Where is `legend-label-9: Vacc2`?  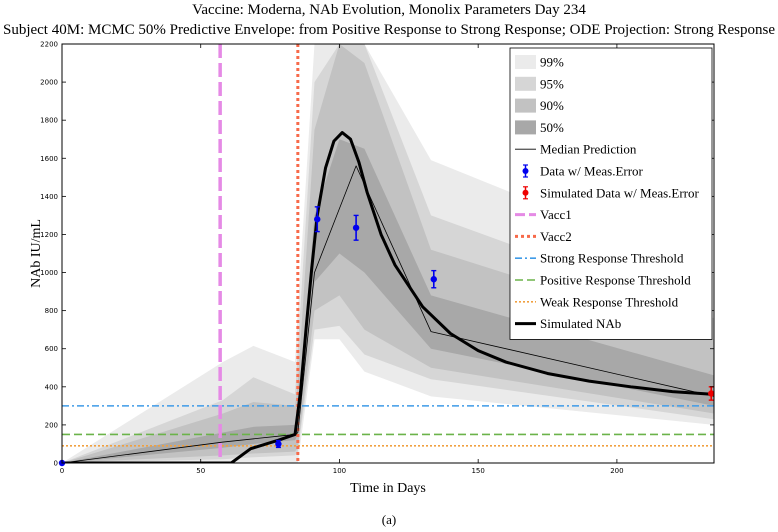
legend-label-9: Vacc2 is located at coordinates (556, 236).